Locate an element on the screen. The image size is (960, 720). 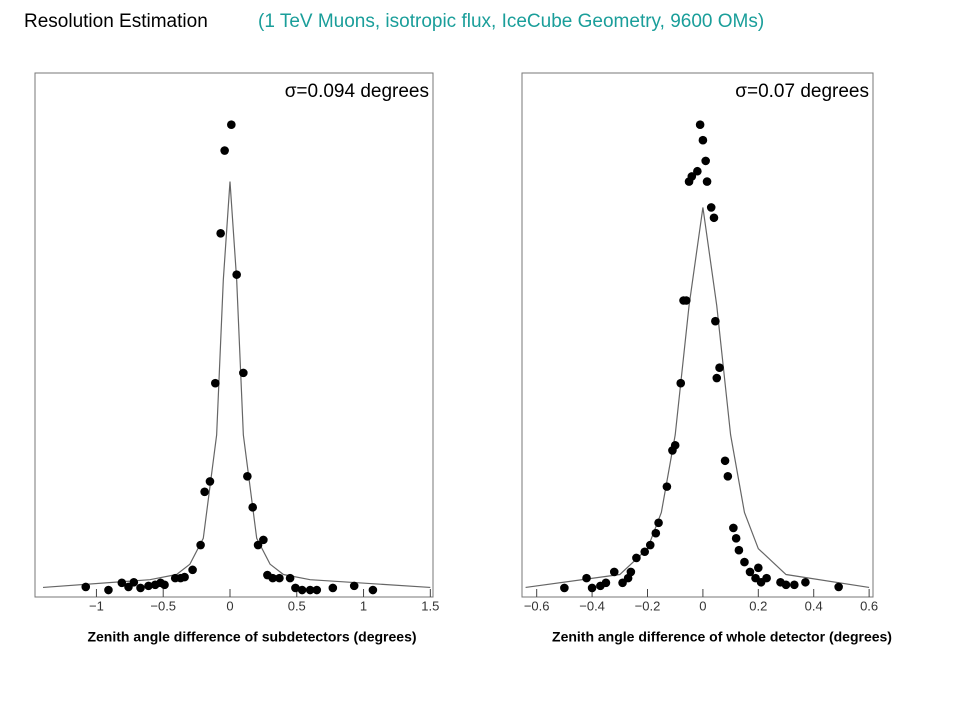
x-tick-label: 0.4 is located at coordinates (814, 605).